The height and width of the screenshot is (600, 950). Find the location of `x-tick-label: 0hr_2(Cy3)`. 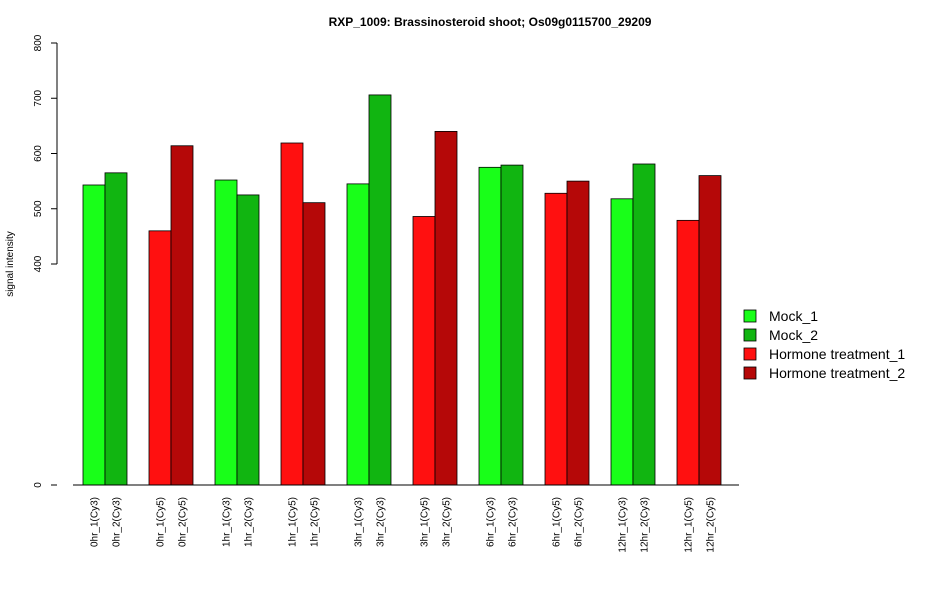

x-tick-label: 0hr_2(Cy3) is located at coordinates (117, 522).